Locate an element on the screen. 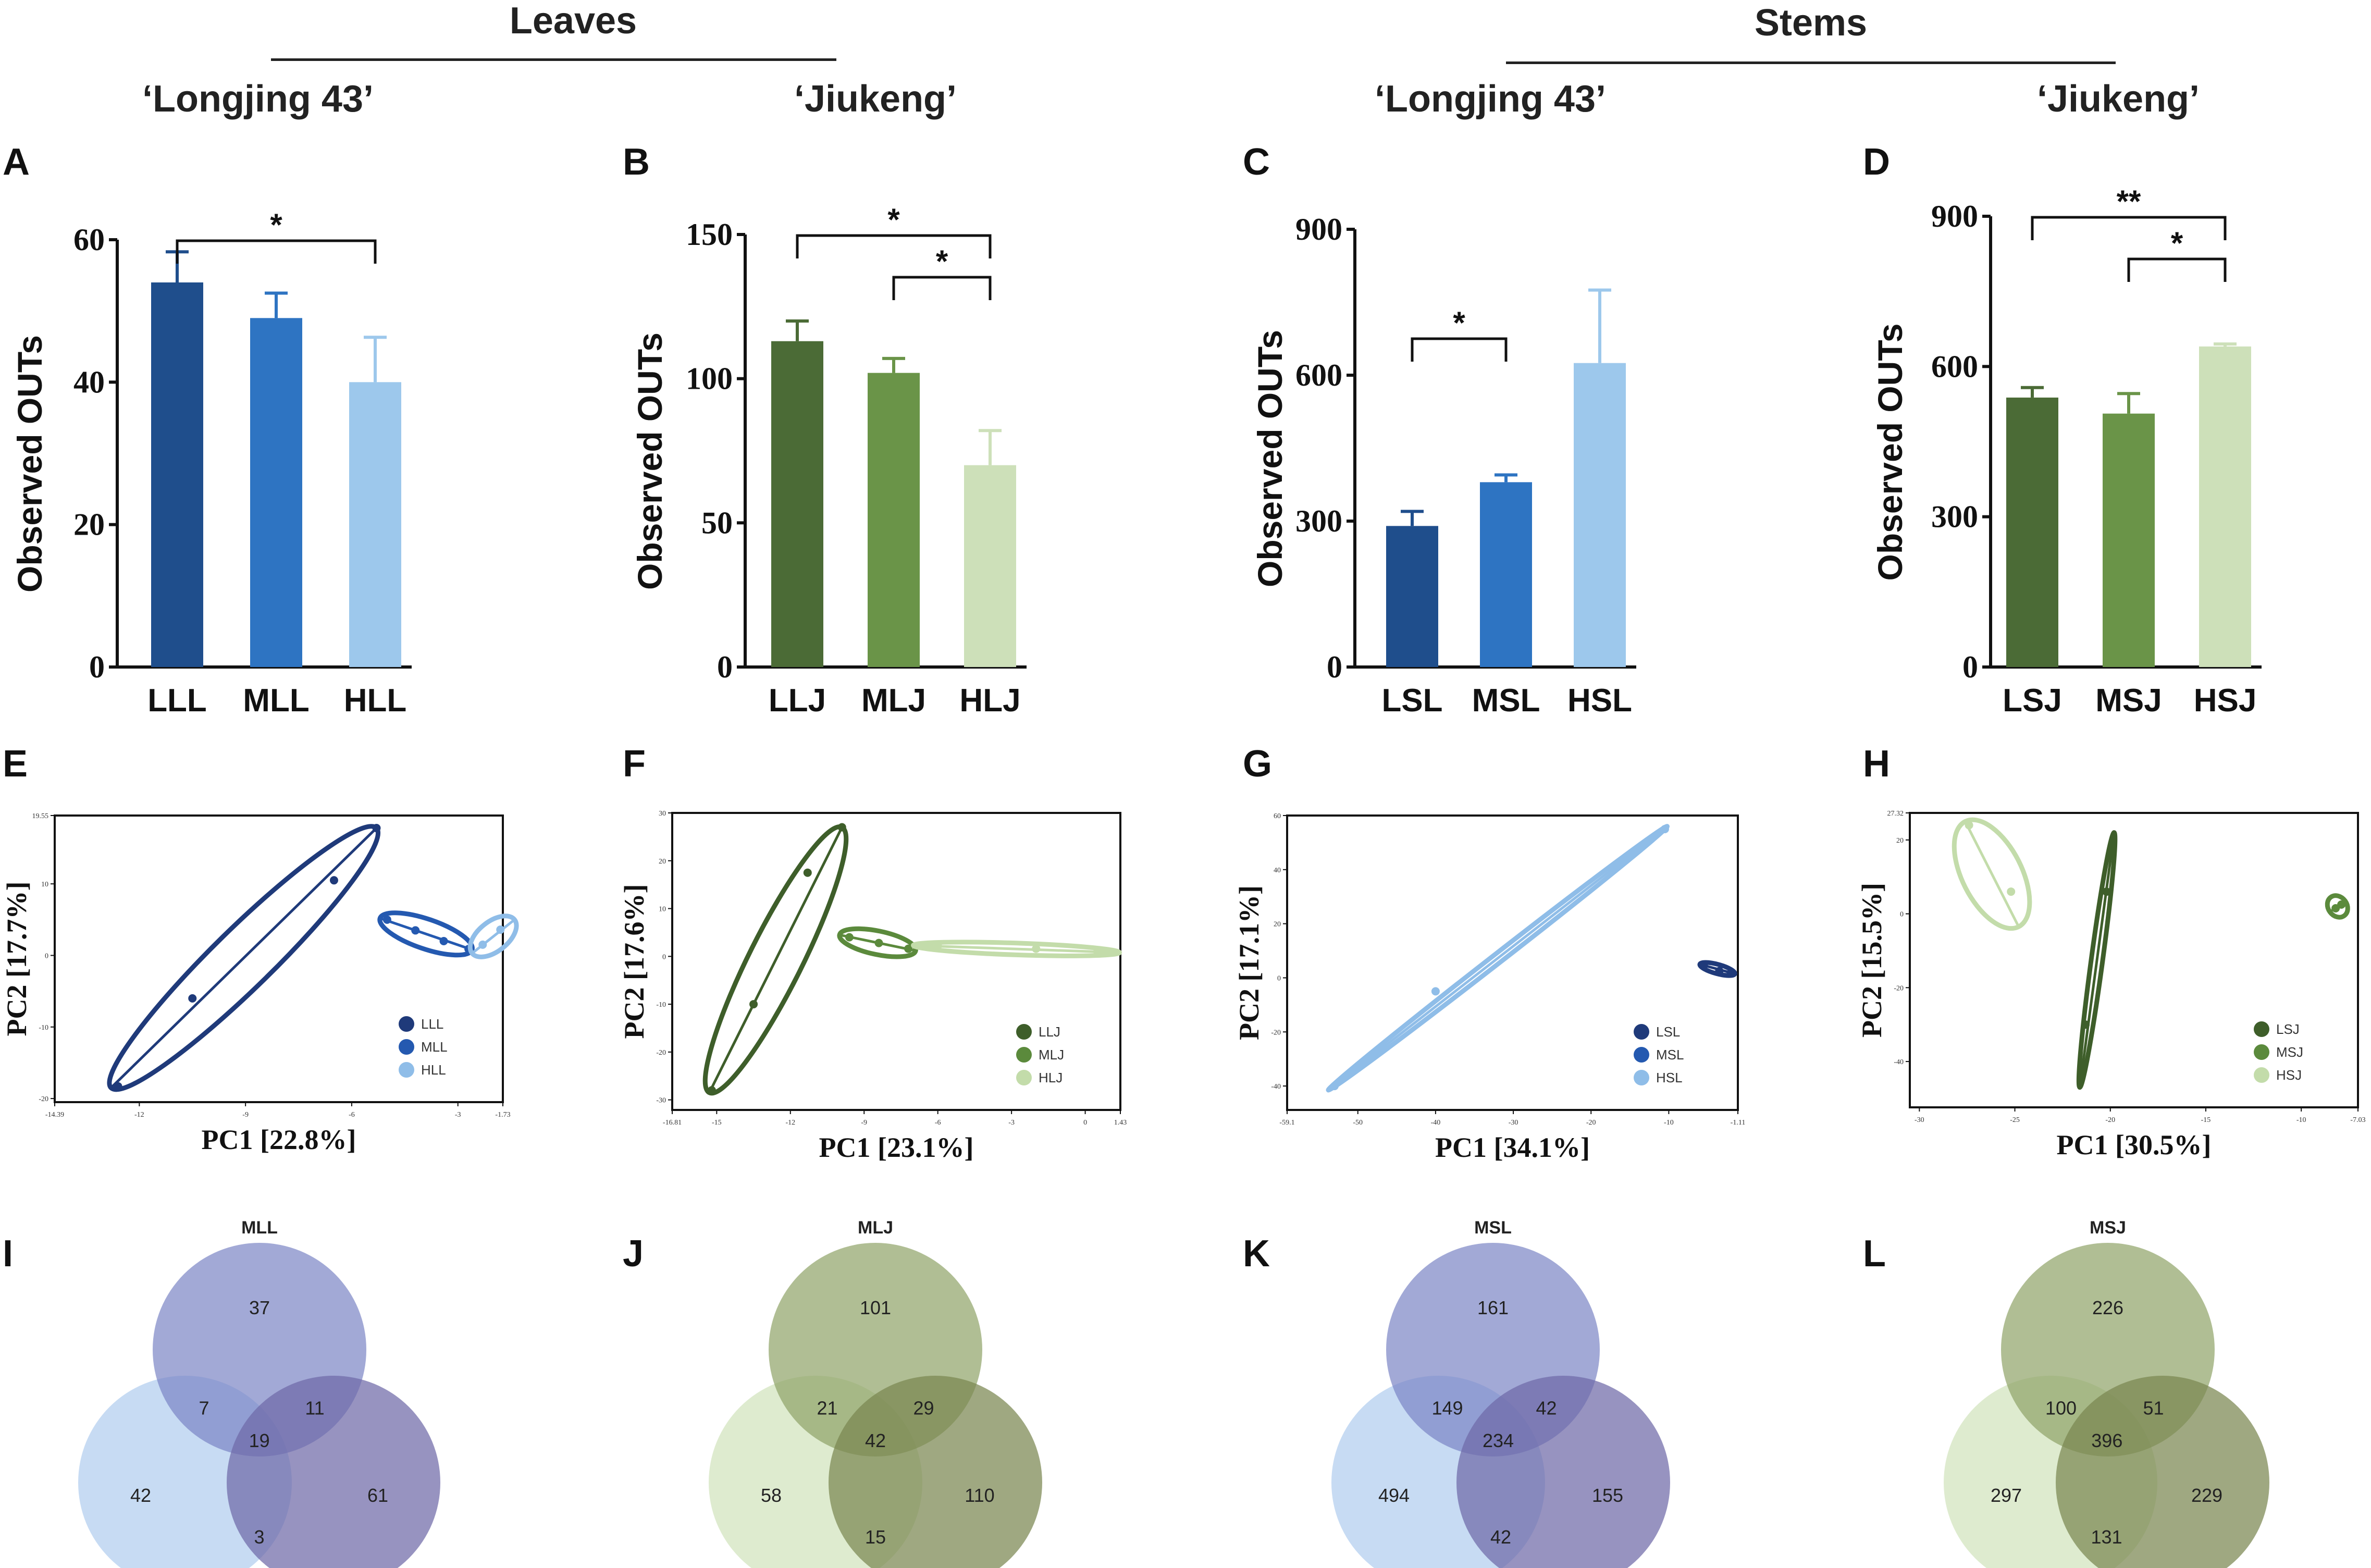  region-count-right: 61 is located at coordinates (377, 1495).